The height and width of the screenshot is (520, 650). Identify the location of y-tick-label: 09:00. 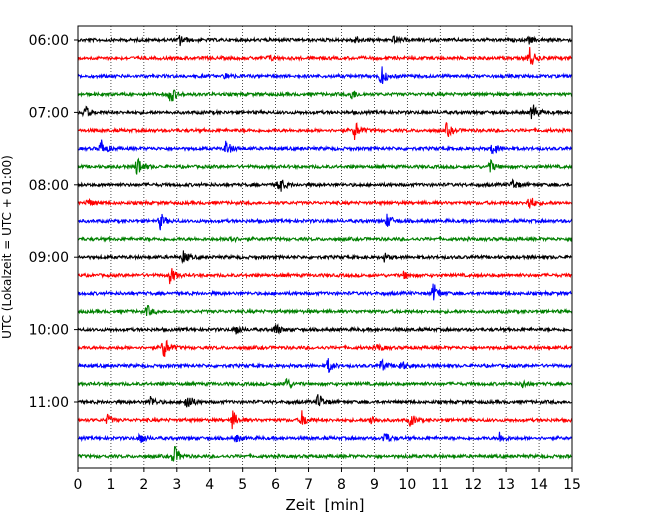
(49, 258).